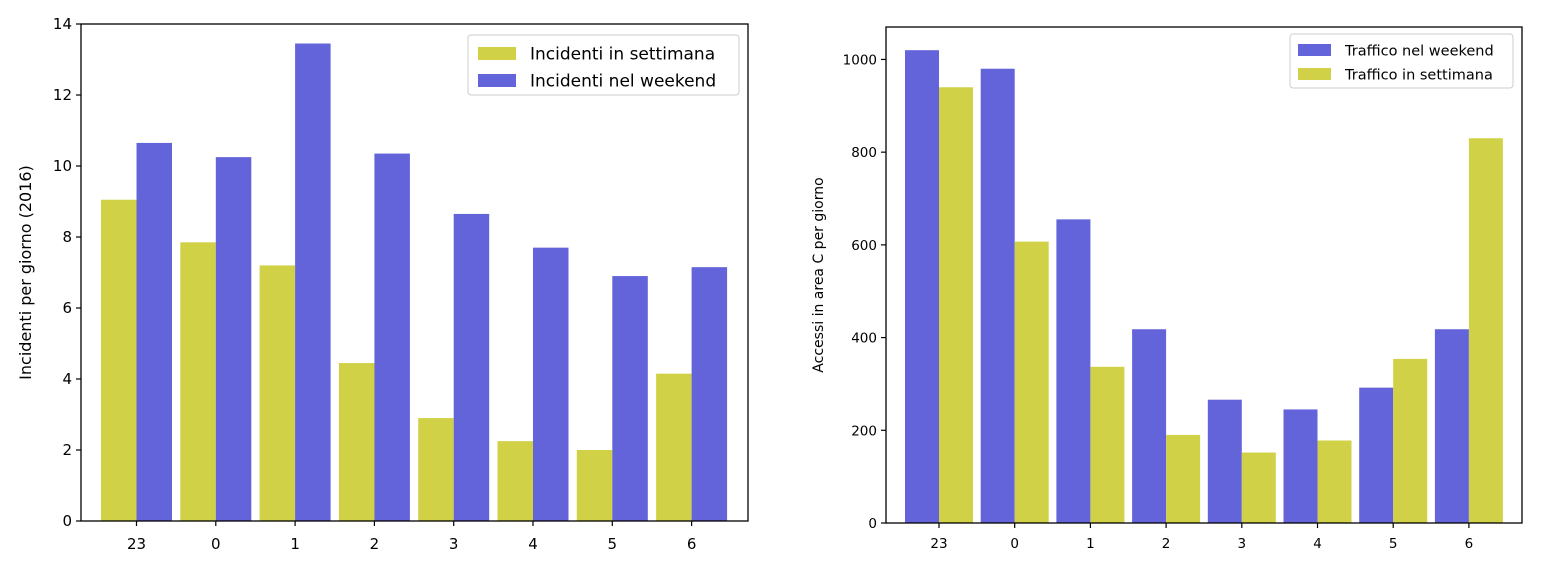 Image resolution: width=1545 pixels, height=578 pixels. I want to click on traffico-ytick-label-200: 200, so click(864, 431).